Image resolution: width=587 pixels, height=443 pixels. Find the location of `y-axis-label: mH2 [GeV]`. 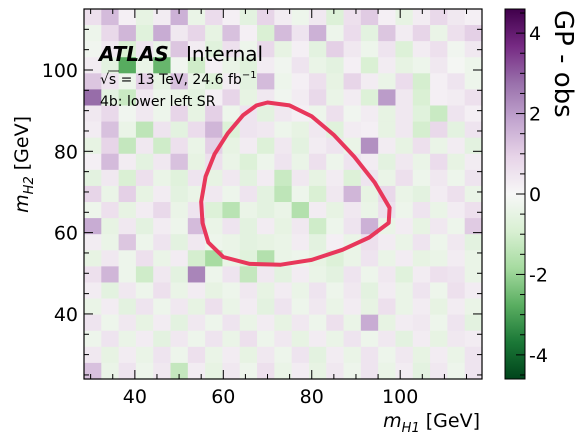

y-axis-label: mH2 [GeV] is located at coordinates (24, 164).